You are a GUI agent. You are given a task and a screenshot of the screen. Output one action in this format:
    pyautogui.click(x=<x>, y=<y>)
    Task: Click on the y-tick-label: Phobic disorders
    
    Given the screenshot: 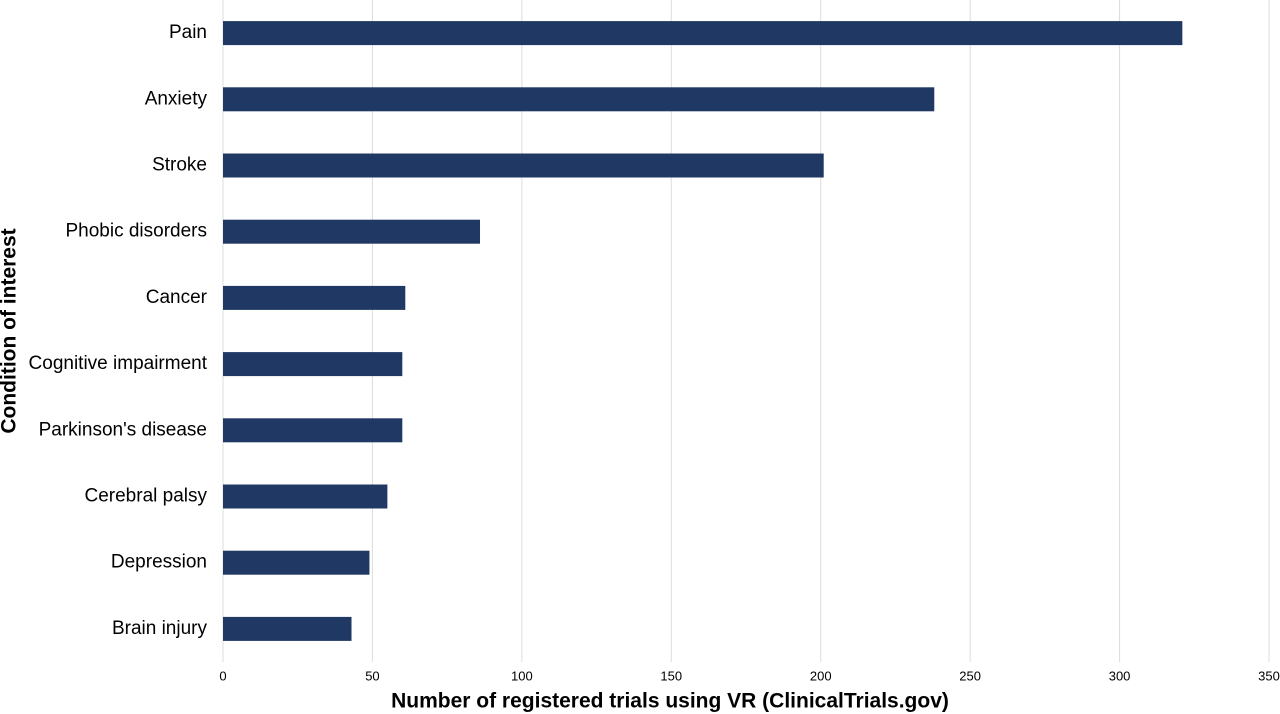 What is the action you would take?
    pyautogui.click(x=136, y=231)
    